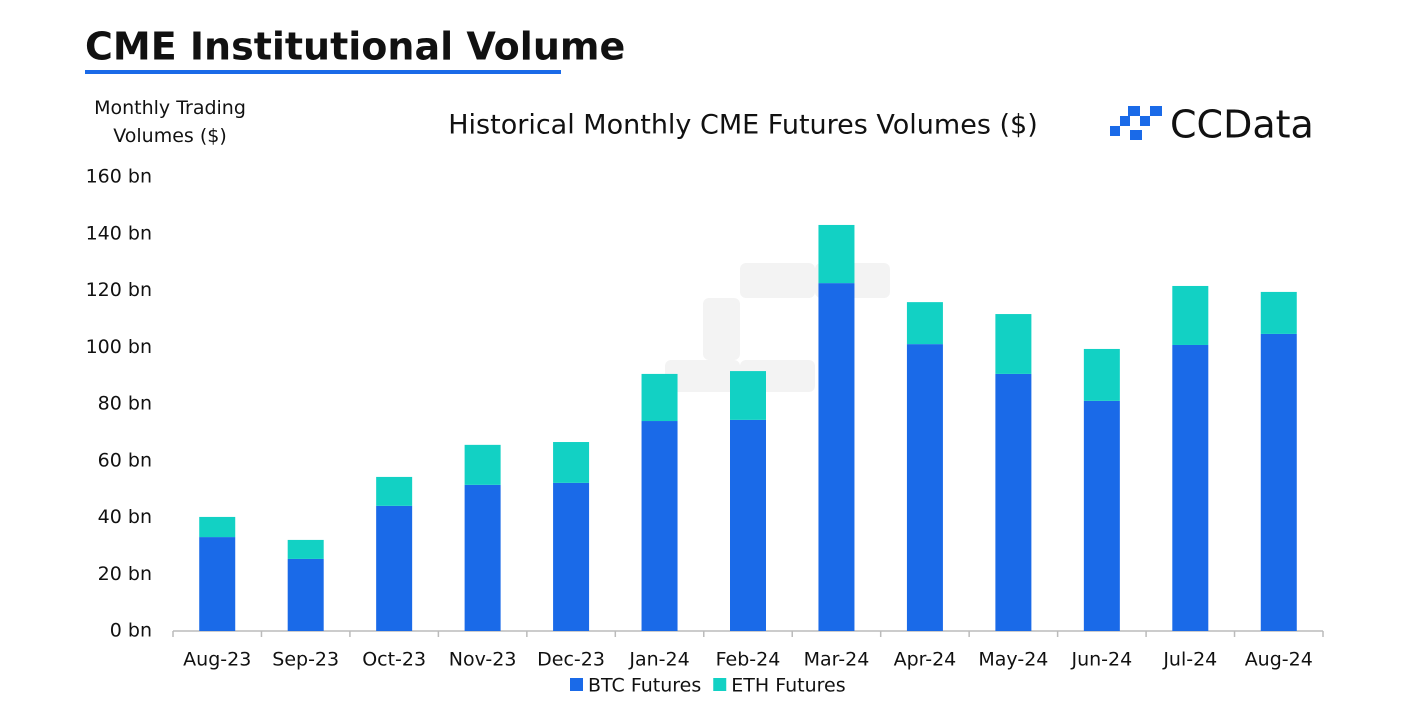 The height and width of the screenshot is (720, 1412). I want to click on brand-logo, so click(1136, 123).